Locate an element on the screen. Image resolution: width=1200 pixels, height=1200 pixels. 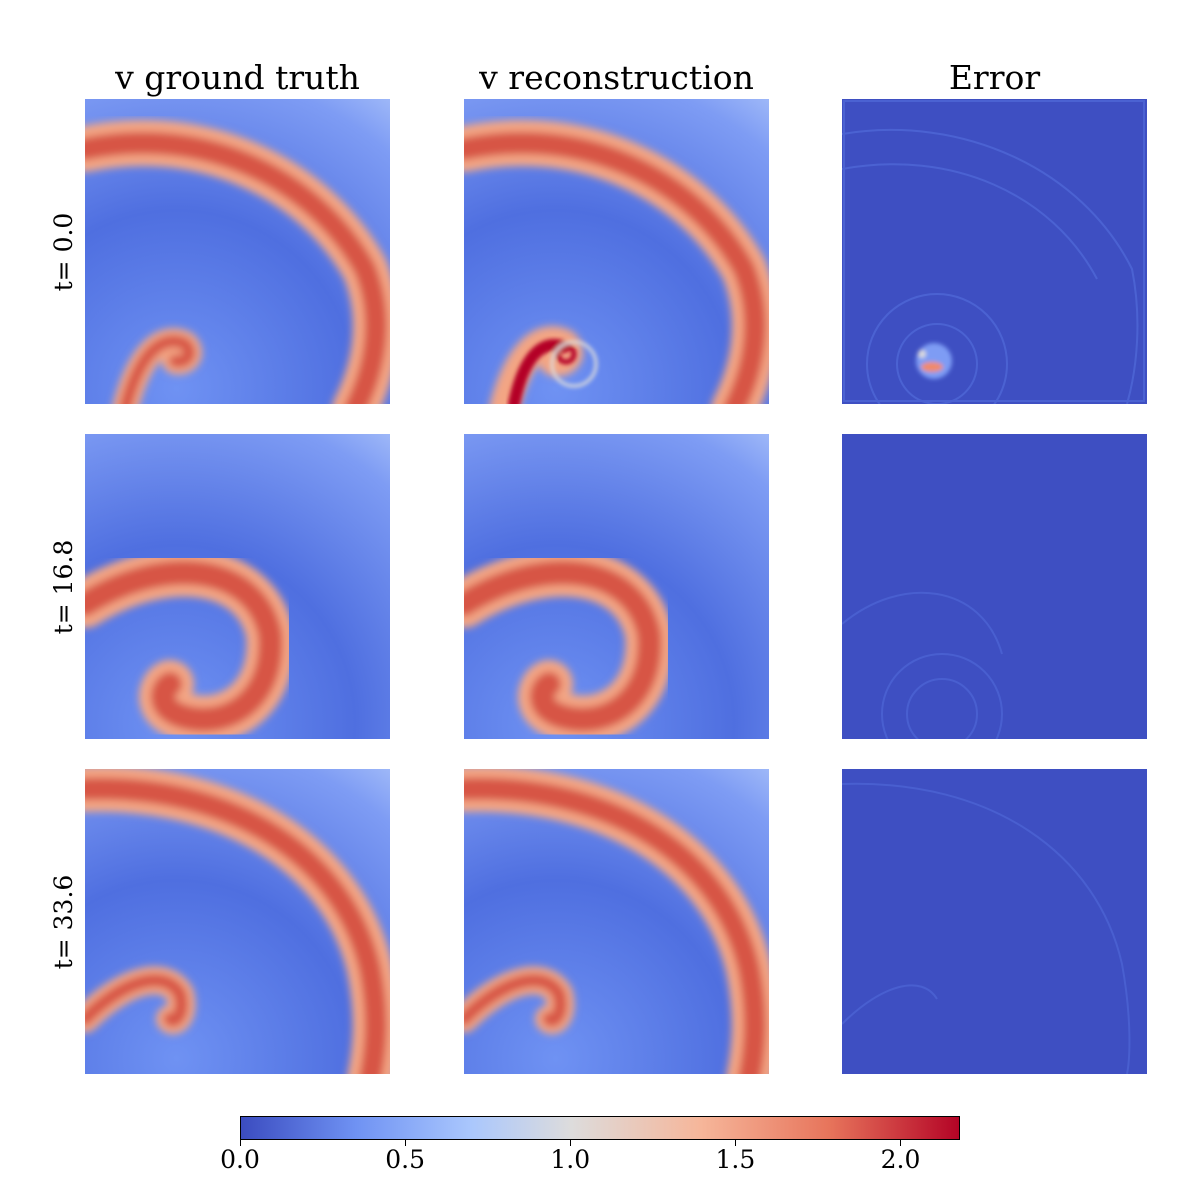
column-title-ground-truth: v ground truth is located at coordinates (237, 77).